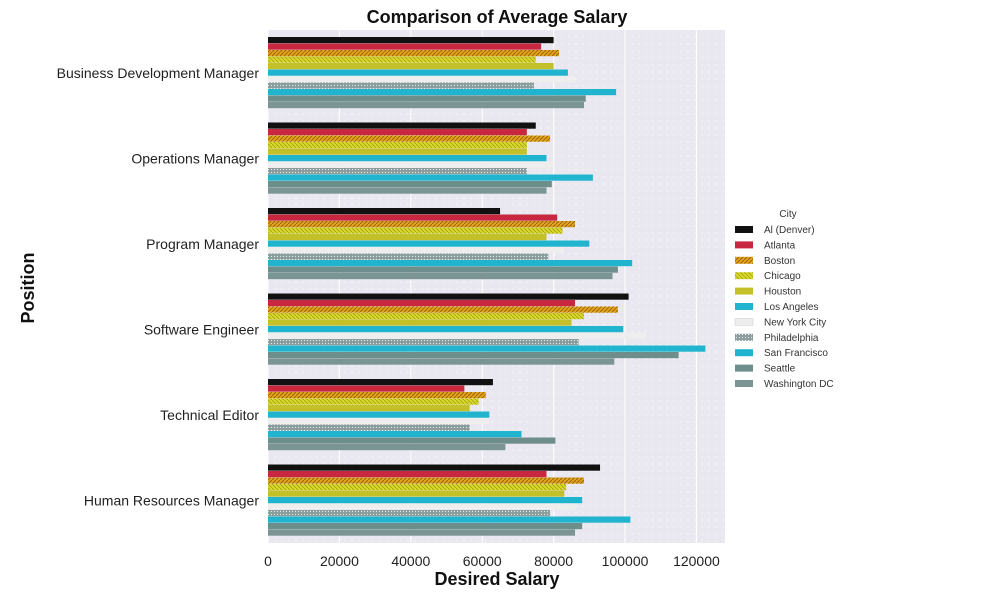 Image resolution: width=1004 pixels, height=596 pixels. I want to click on category-label: Software Engineer, so click(202, 329).